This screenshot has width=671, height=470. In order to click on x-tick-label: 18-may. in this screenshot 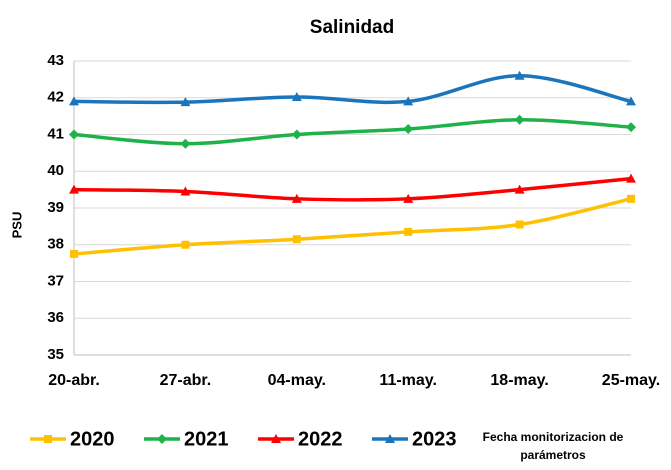, I will do `click(519, 380)`.